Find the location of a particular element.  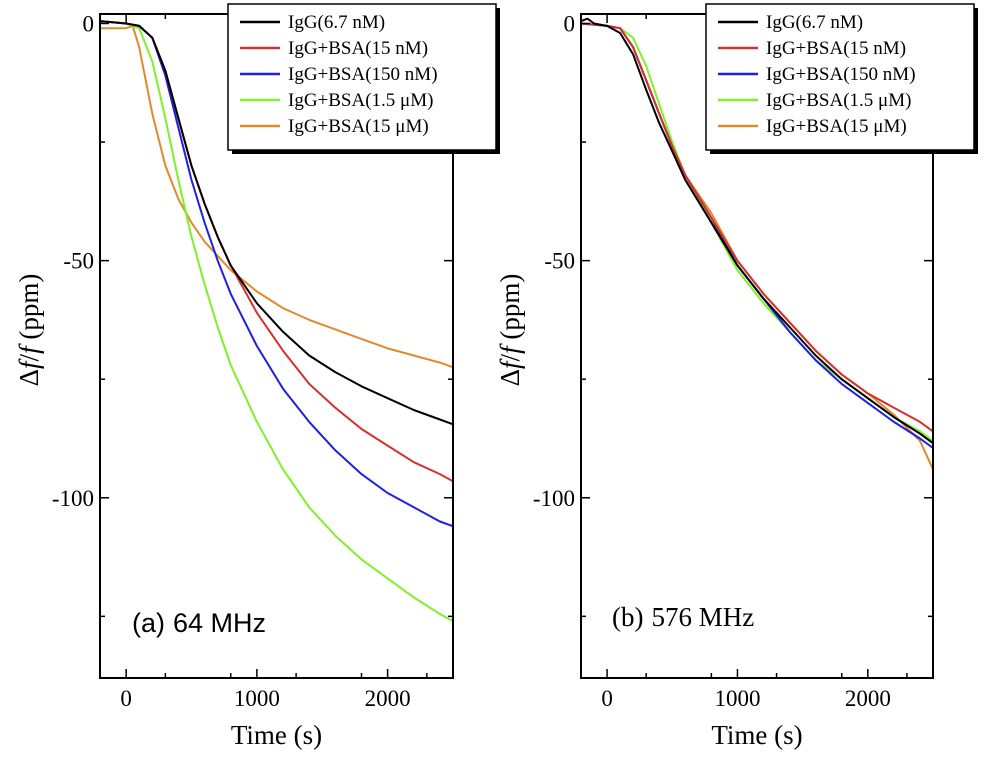

panel-label: (a) 64 MHz is located at coordinates (199, 623).